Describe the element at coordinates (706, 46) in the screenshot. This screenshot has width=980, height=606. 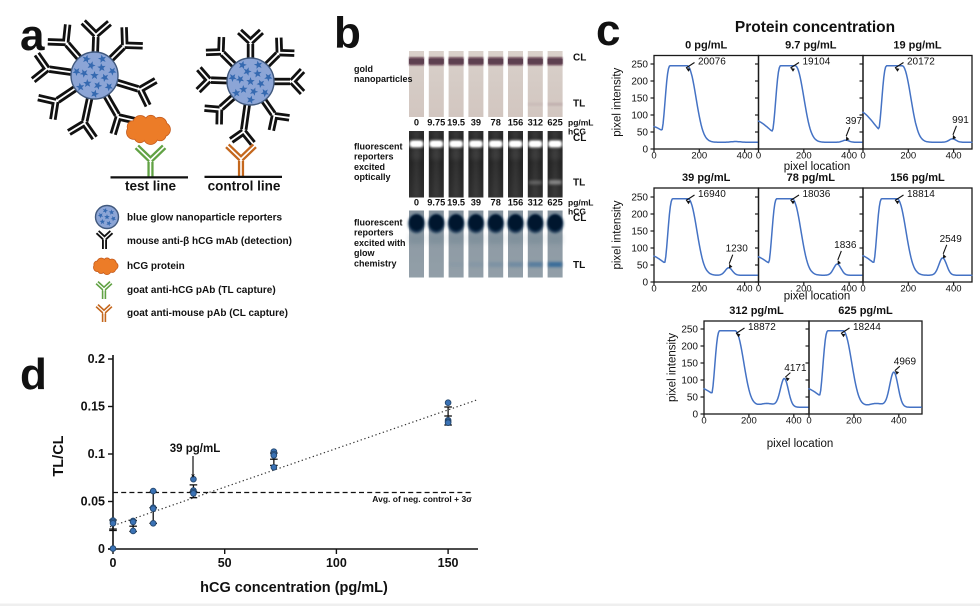
I see `svg-text: 0 pg/mL` at that location.